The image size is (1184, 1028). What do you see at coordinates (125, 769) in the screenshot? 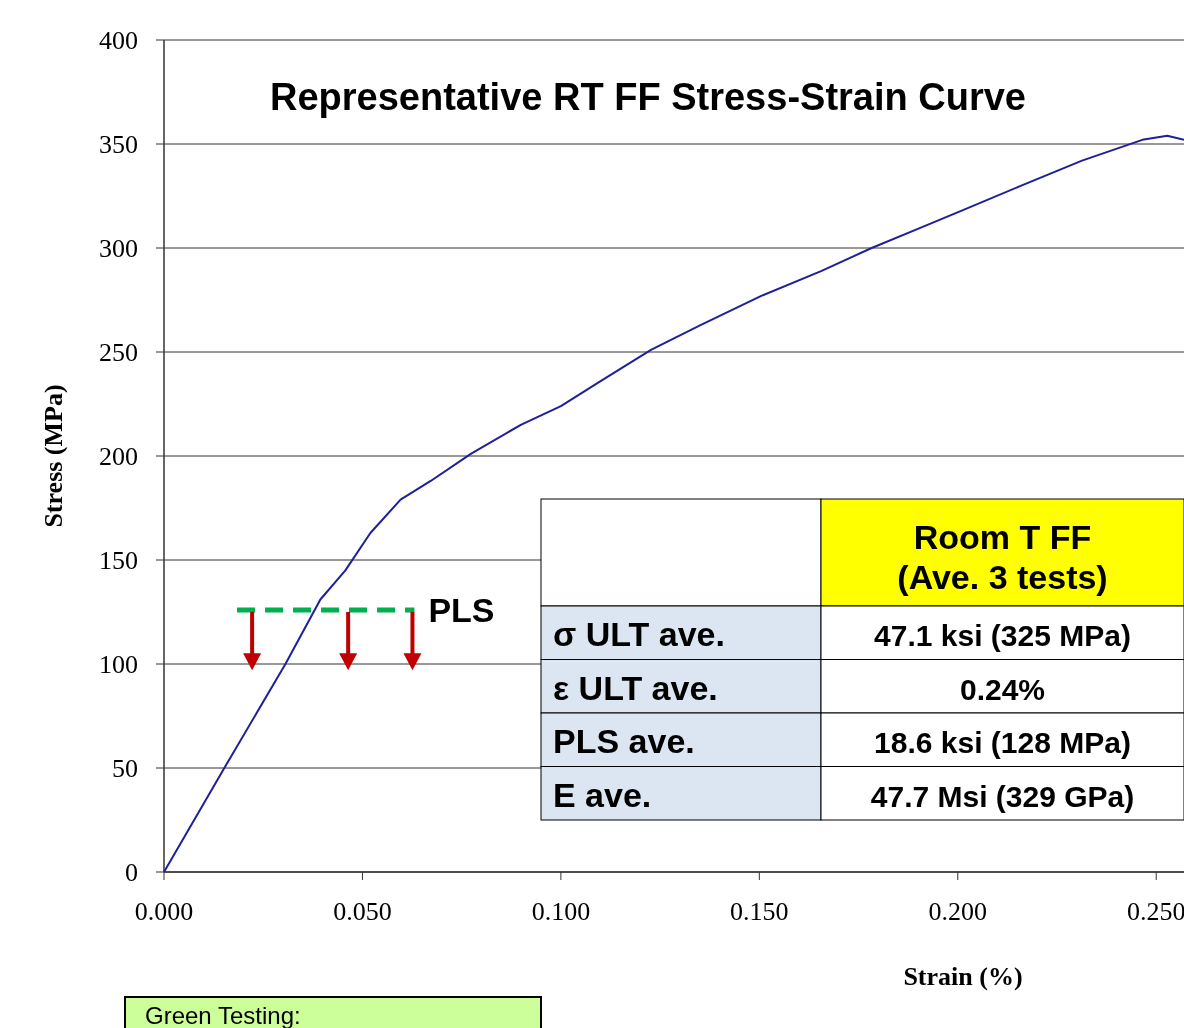
I see `y-tick-label: 50` at bounding box center [125, 769].